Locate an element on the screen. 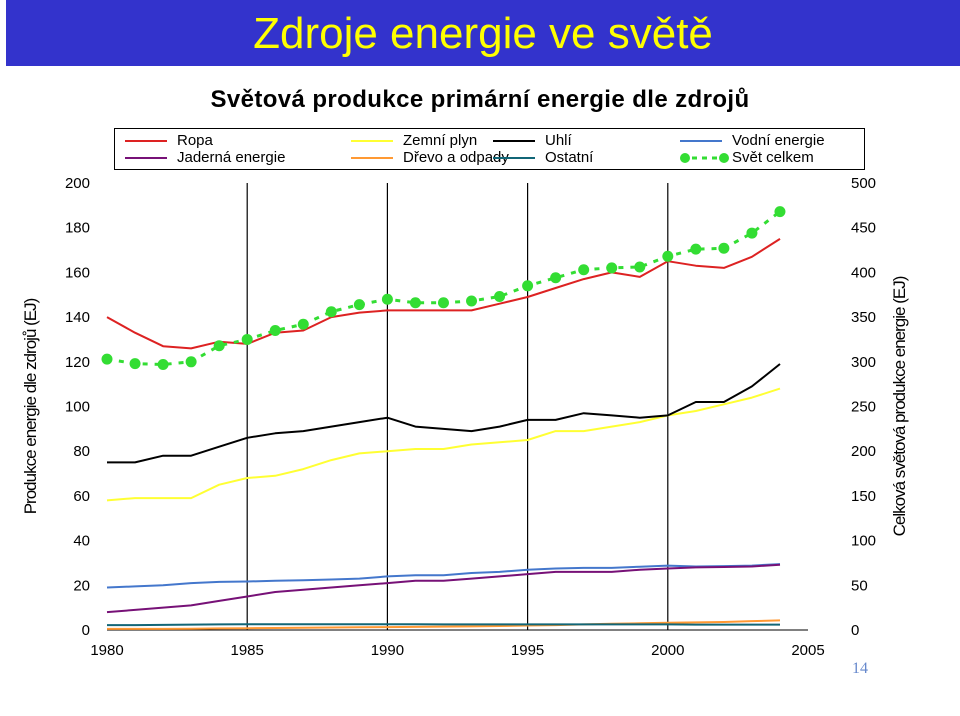  y-tick-label: 180 is located at coordinates (77, 228).